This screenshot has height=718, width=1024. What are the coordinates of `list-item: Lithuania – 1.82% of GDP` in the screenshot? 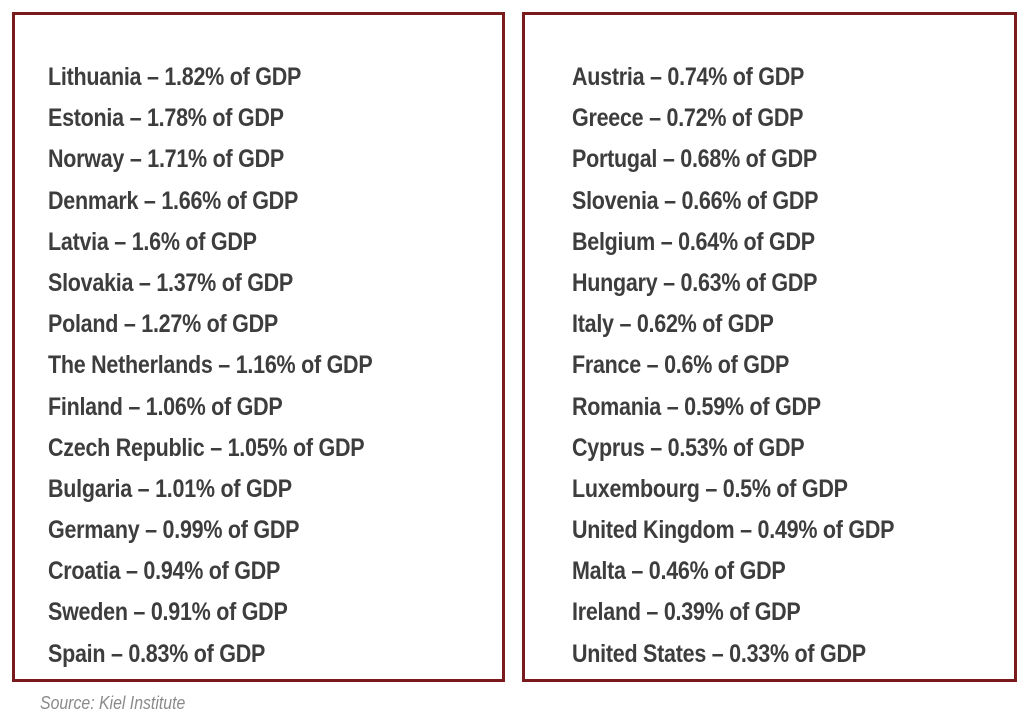 It's located at (175, 77).